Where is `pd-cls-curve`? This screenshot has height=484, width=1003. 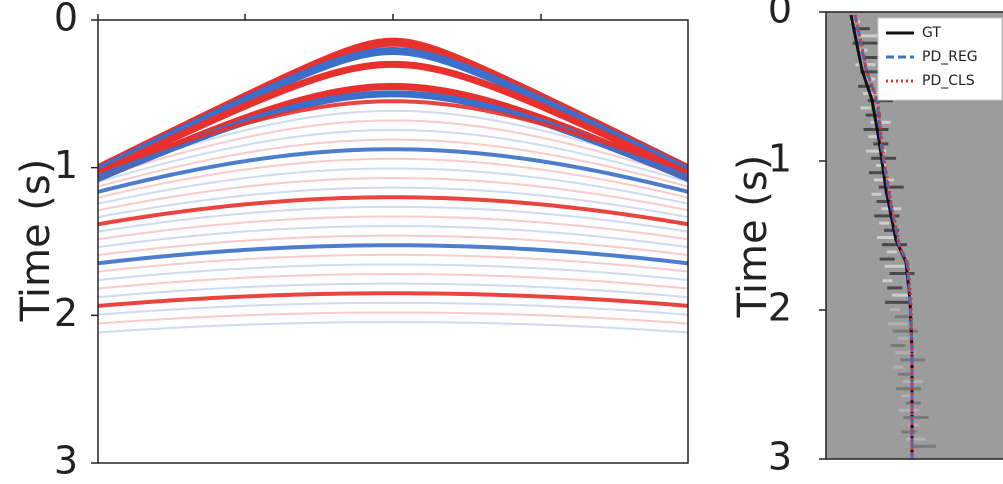
pd-cls-curve is located at coordinates (883, 236).